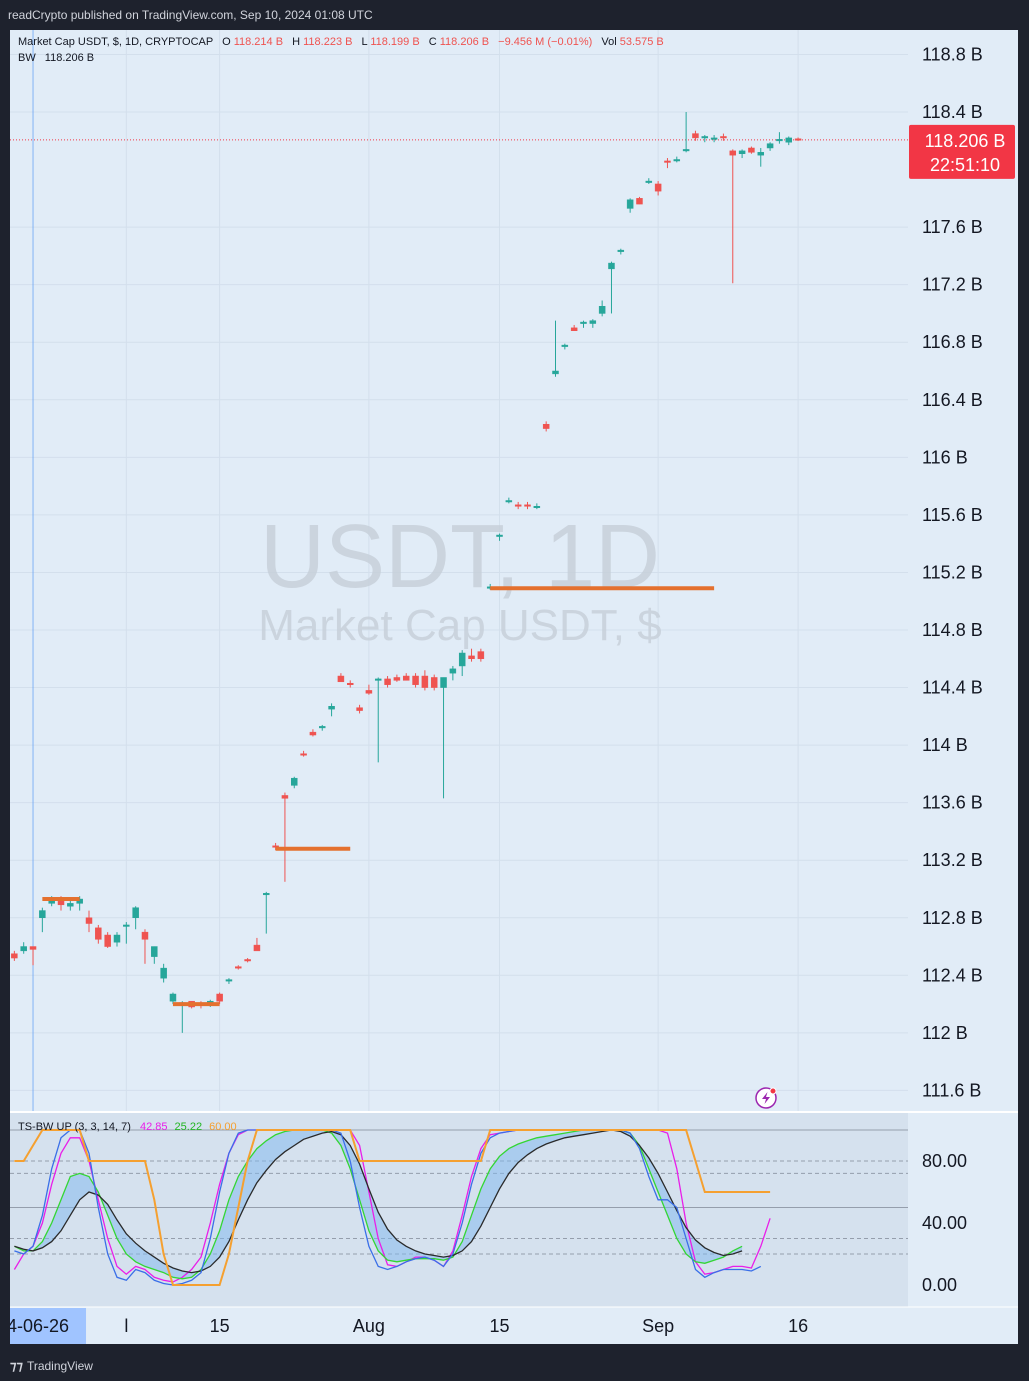 The width and height of the screenshot is (1029, 1381). What do you see at coordinates (459, 625) in the screenshot?
I see `watermark-subtitle: Market Cap USDT, $` at bounding box center [459, 625].